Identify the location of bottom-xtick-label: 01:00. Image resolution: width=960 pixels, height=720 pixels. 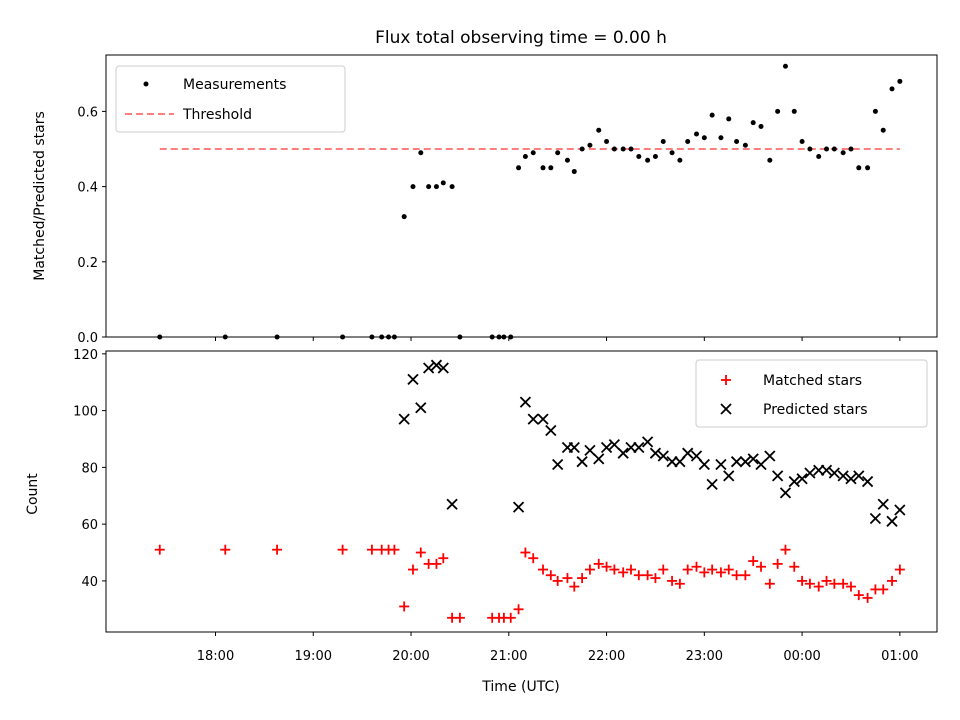
(899, 656).